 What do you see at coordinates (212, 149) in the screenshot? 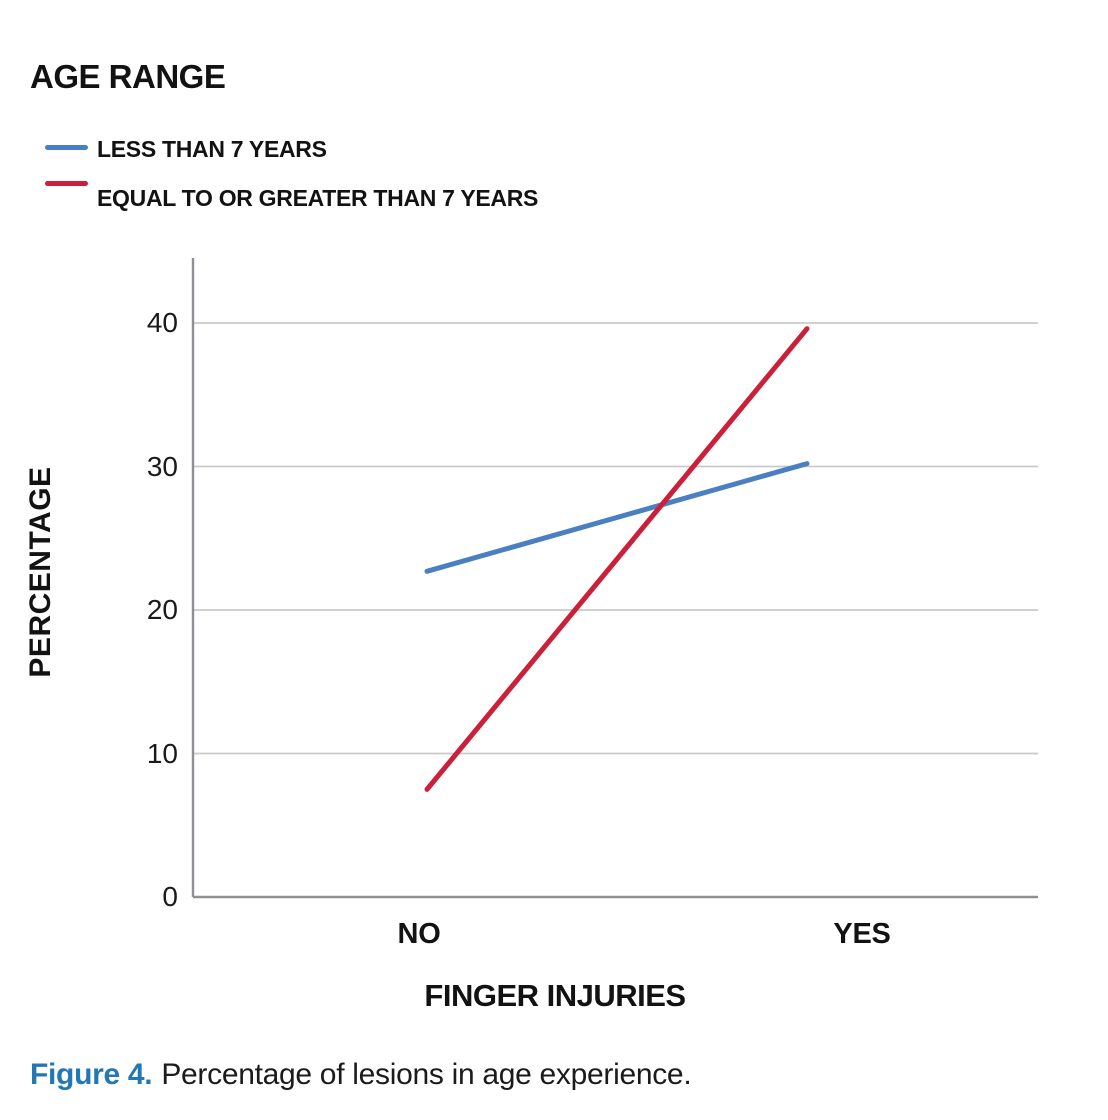
I see `legend-label-less-than-7-years: LESS THAN 7 YEARS` at bounding box center [212, 149].